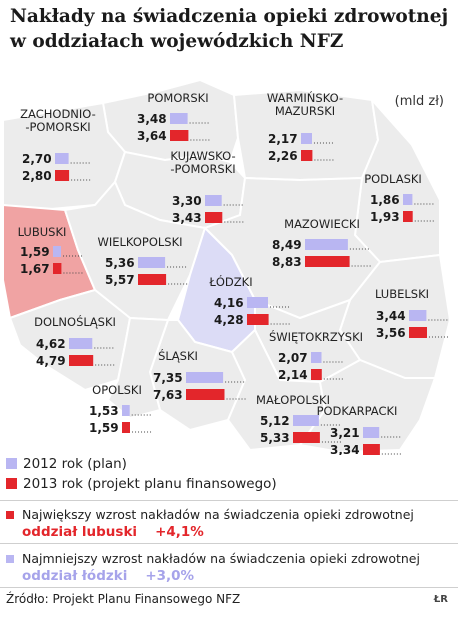  Describe the element at coordinates (187, 201) in the screenshot. I see `value-label: 3,30` at that location.